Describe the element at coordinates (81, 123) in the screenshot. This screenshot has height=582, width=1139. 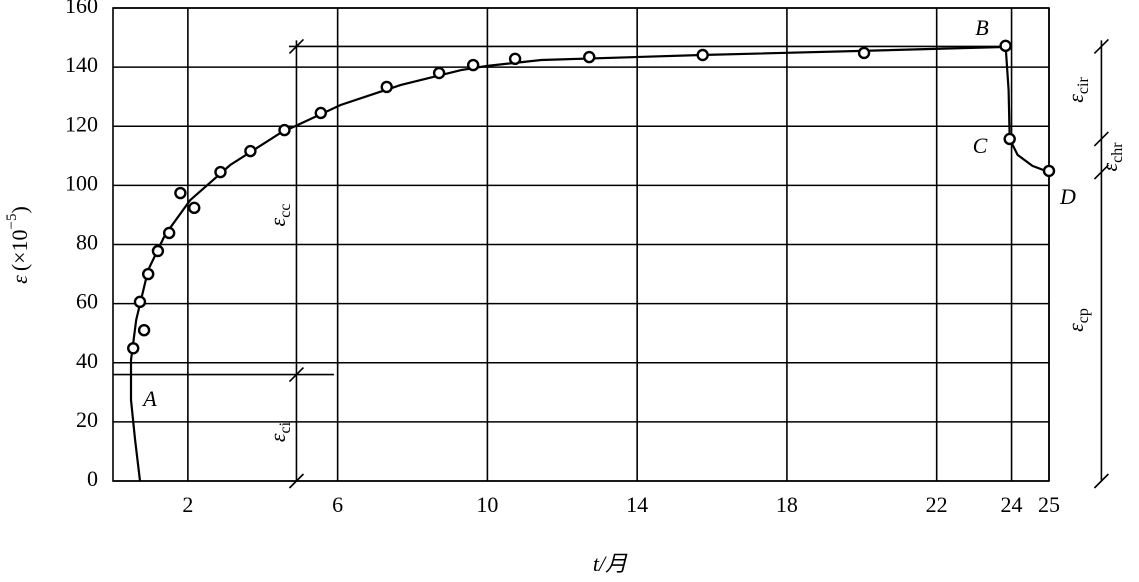
I see `y-tick-label: 120` at that location.